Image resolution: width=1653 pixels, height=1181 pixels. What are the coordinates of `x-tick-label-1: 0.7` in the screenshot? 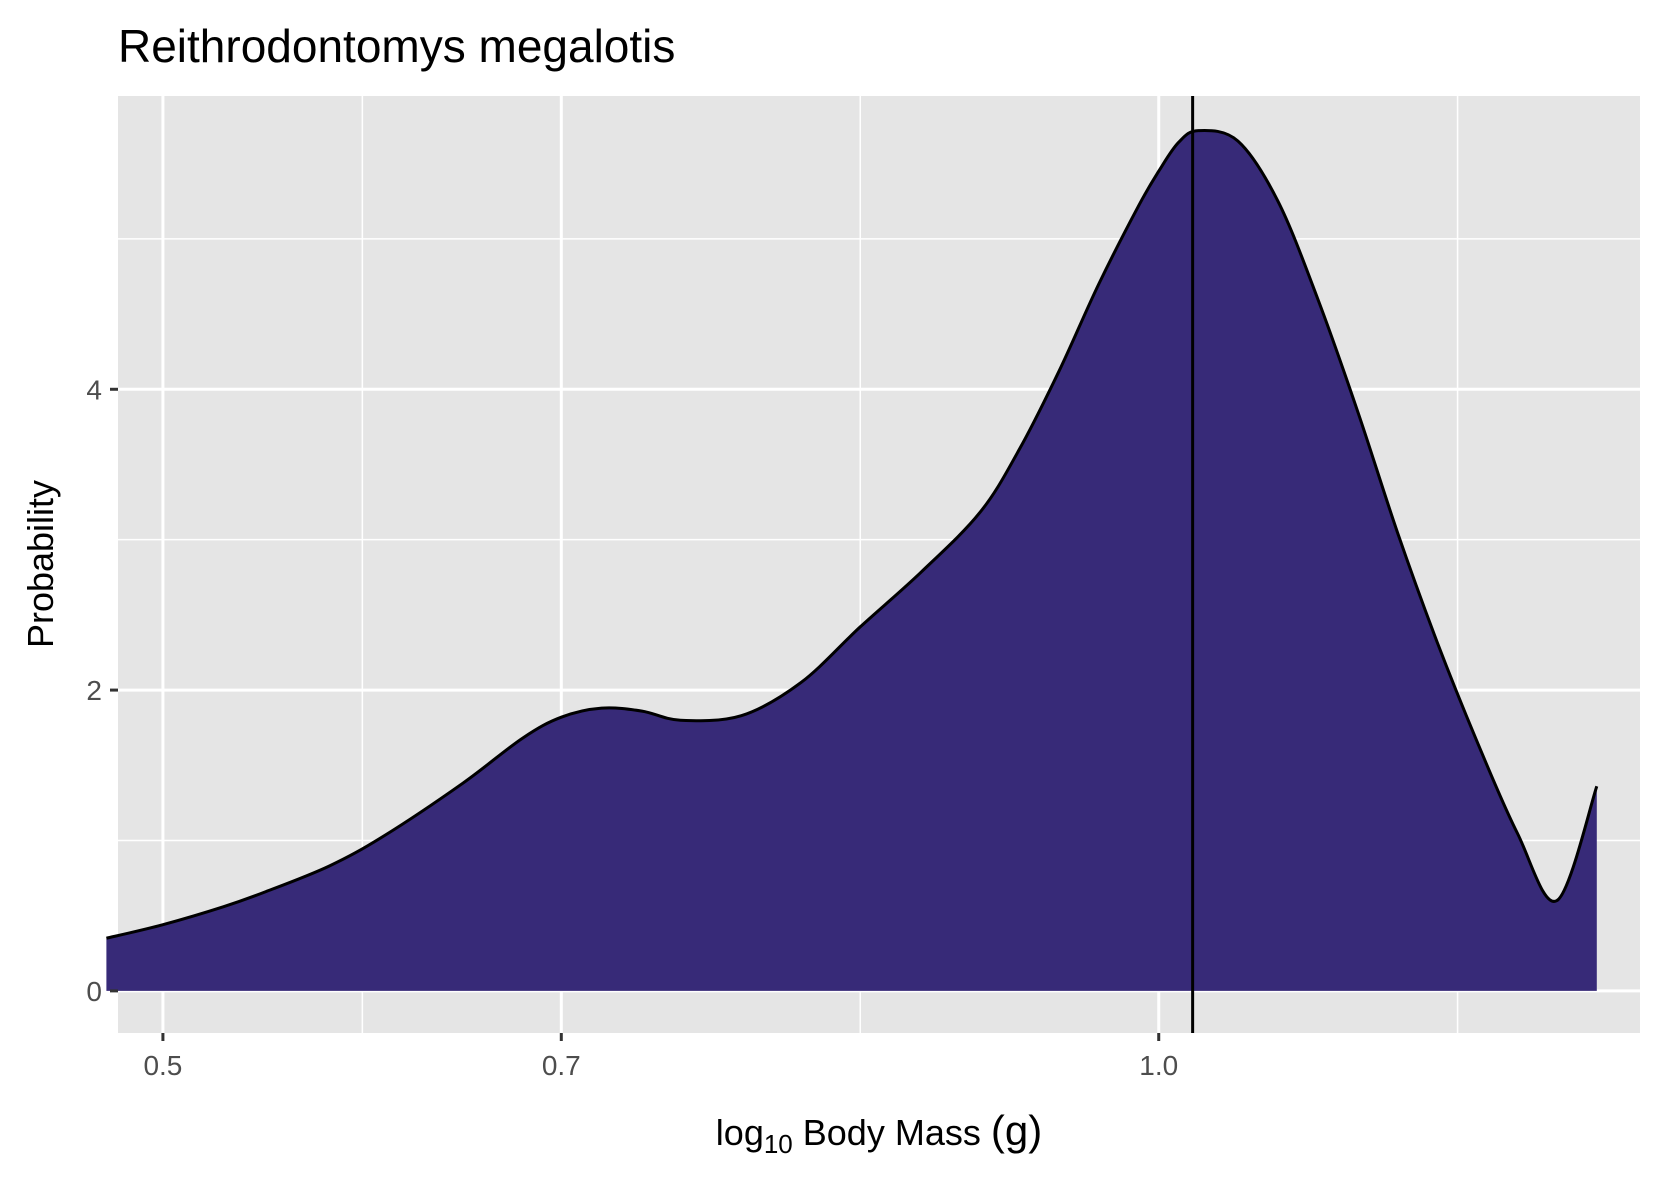 It's located at (561, 1065).